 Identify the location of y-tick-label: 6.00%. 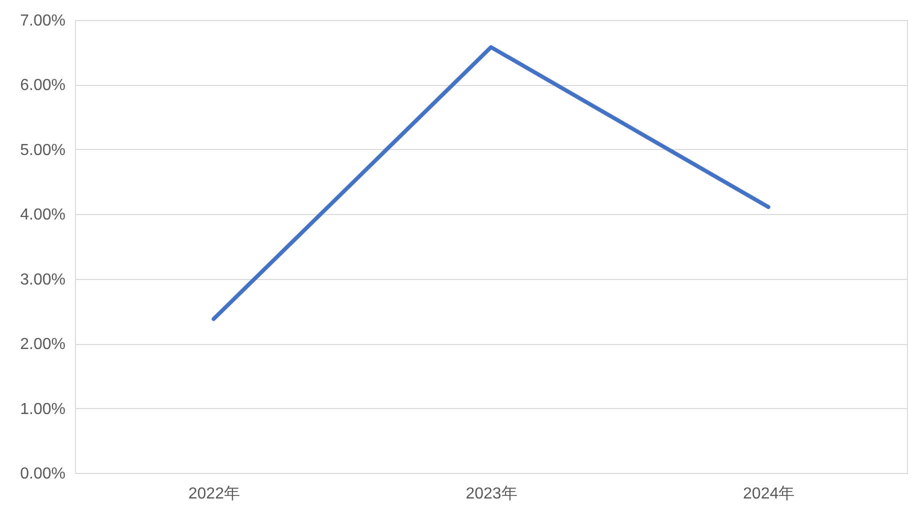
(43, 85).